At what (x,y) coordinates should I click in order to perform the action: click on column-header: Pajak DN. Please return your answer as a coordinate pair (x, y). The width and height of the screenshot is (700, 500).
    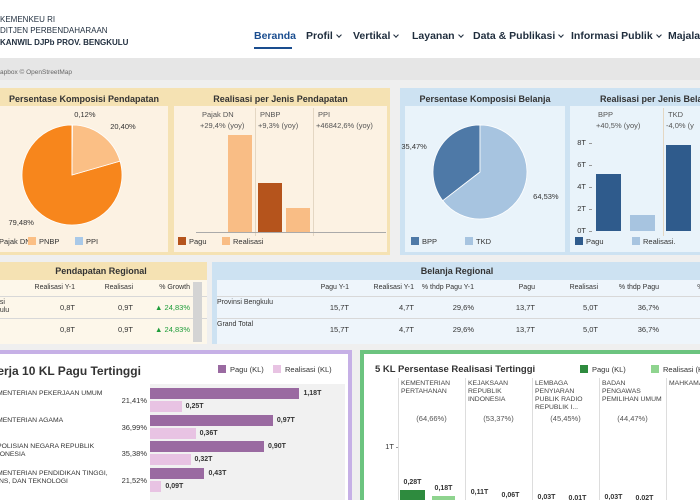
    Looking at the image, I should click on (218, 114).